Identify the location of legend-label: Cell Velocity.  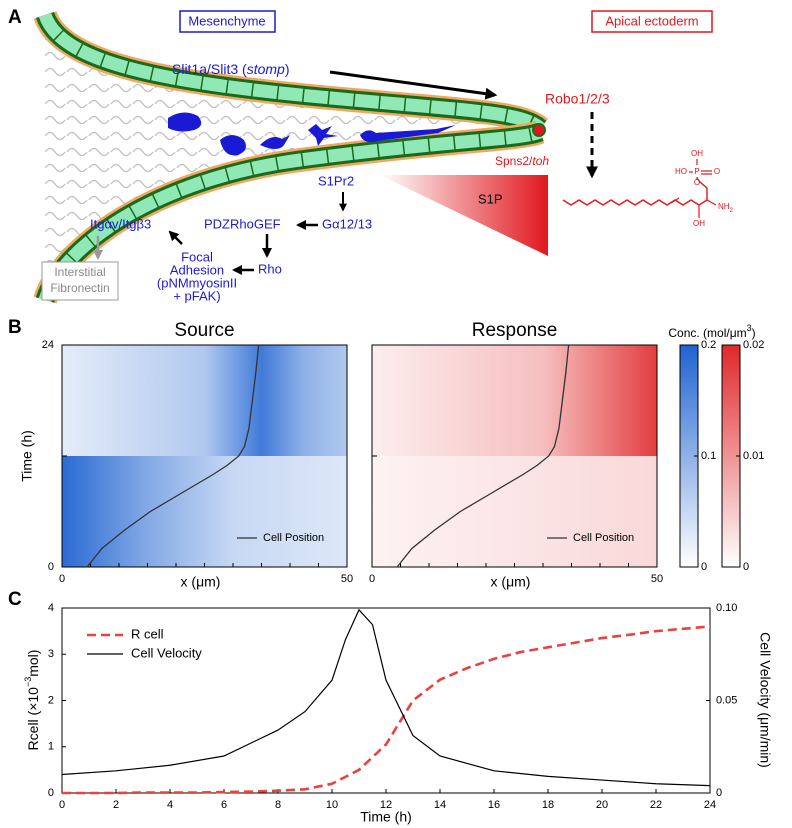
(166, 652).